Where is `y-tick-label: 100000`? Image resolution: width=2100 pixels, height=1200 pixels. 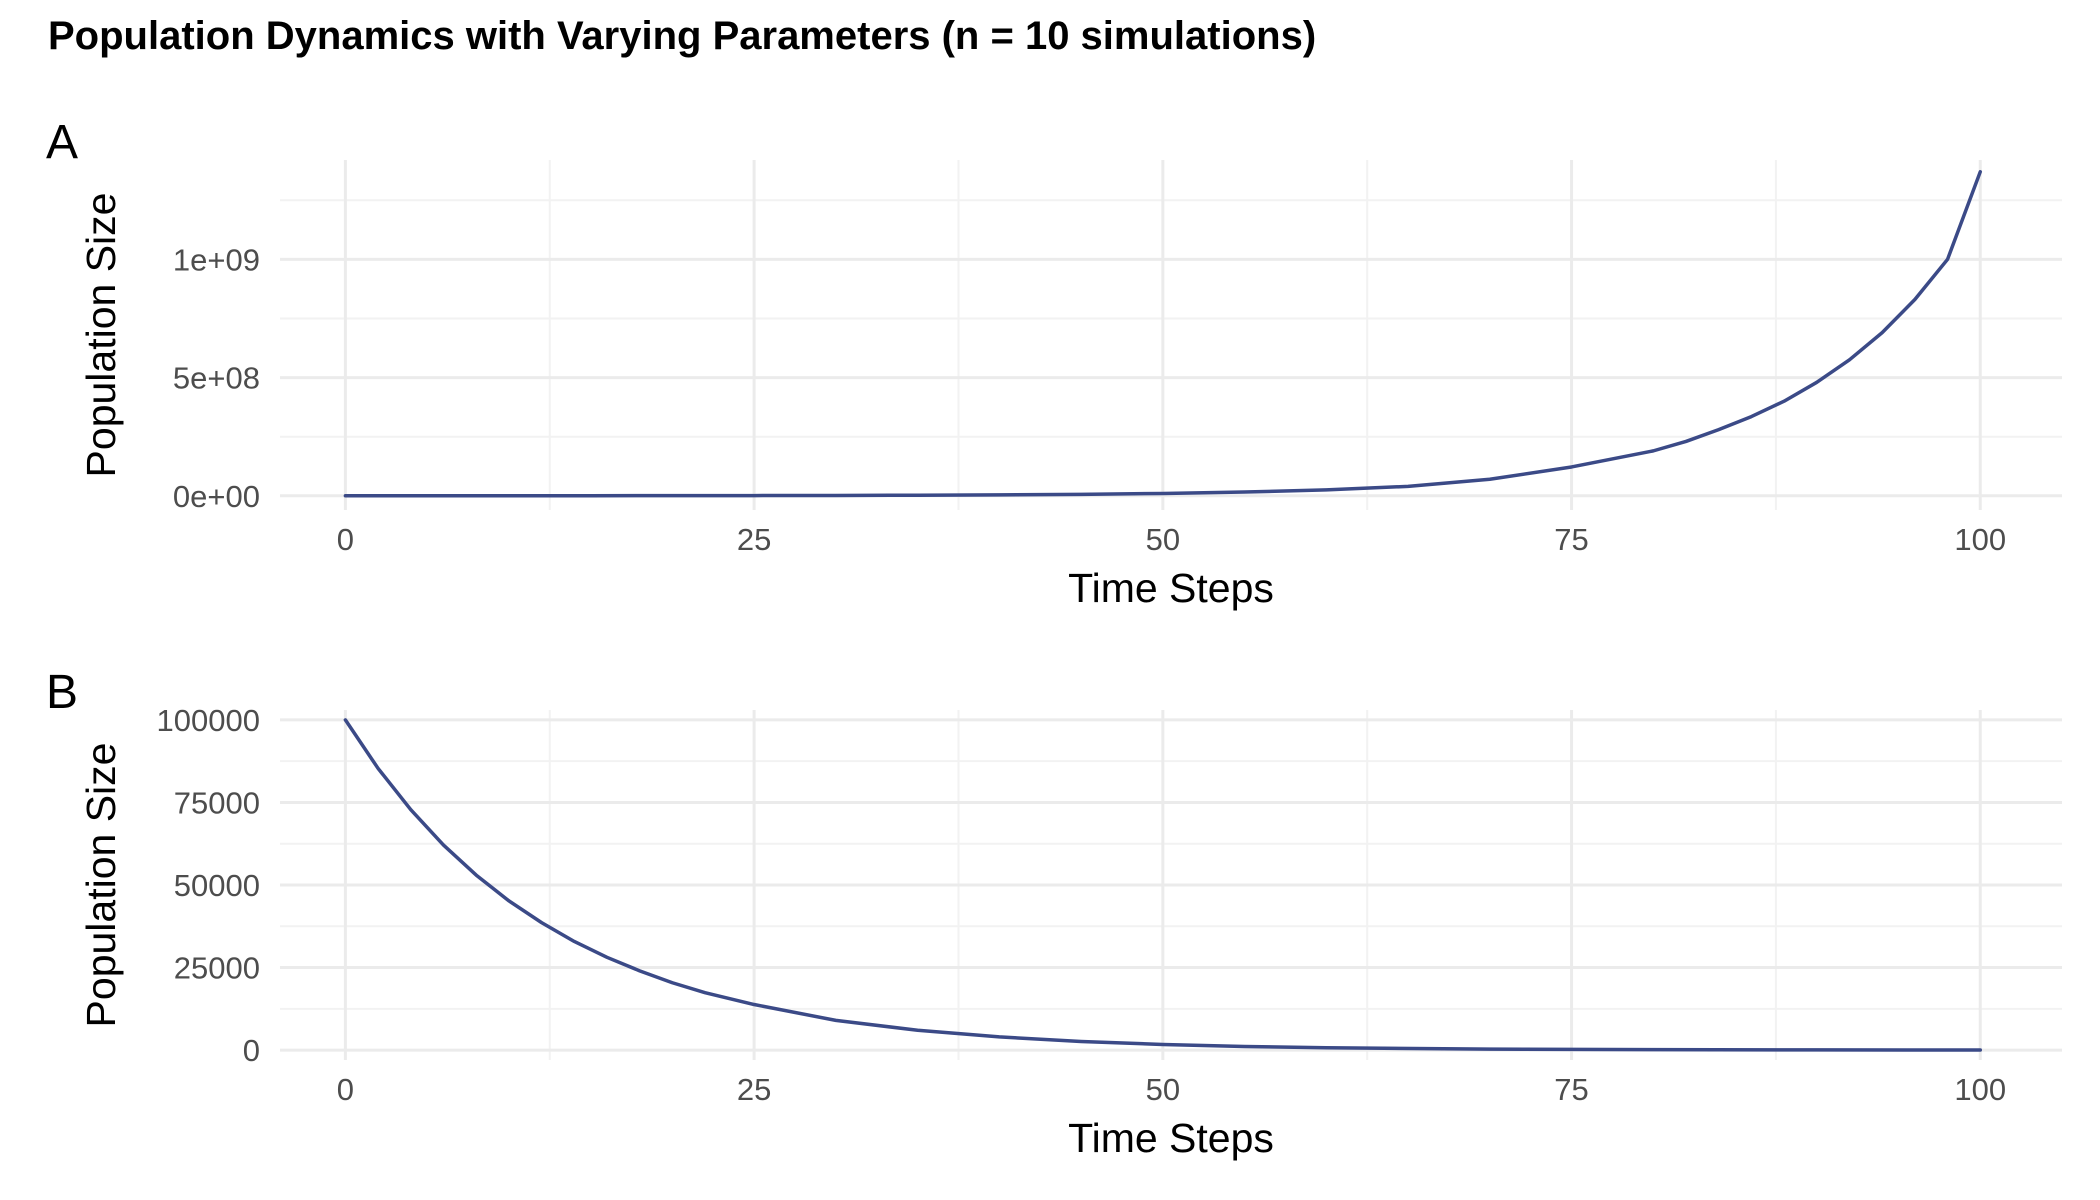
y-tick-label: 100000 is located at coordinates (208, 720).